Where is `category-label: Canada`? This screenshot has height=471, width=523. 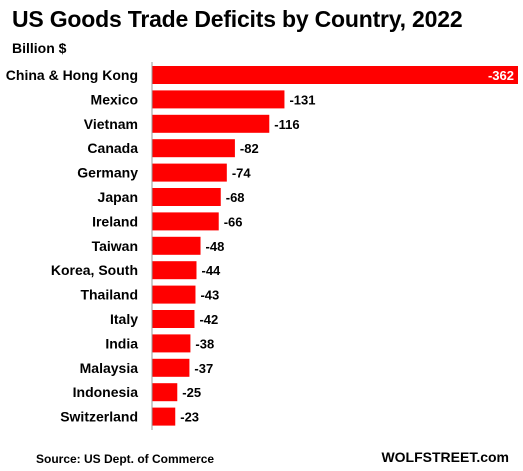
category-label: Canada is located at coordinates (112, 148).